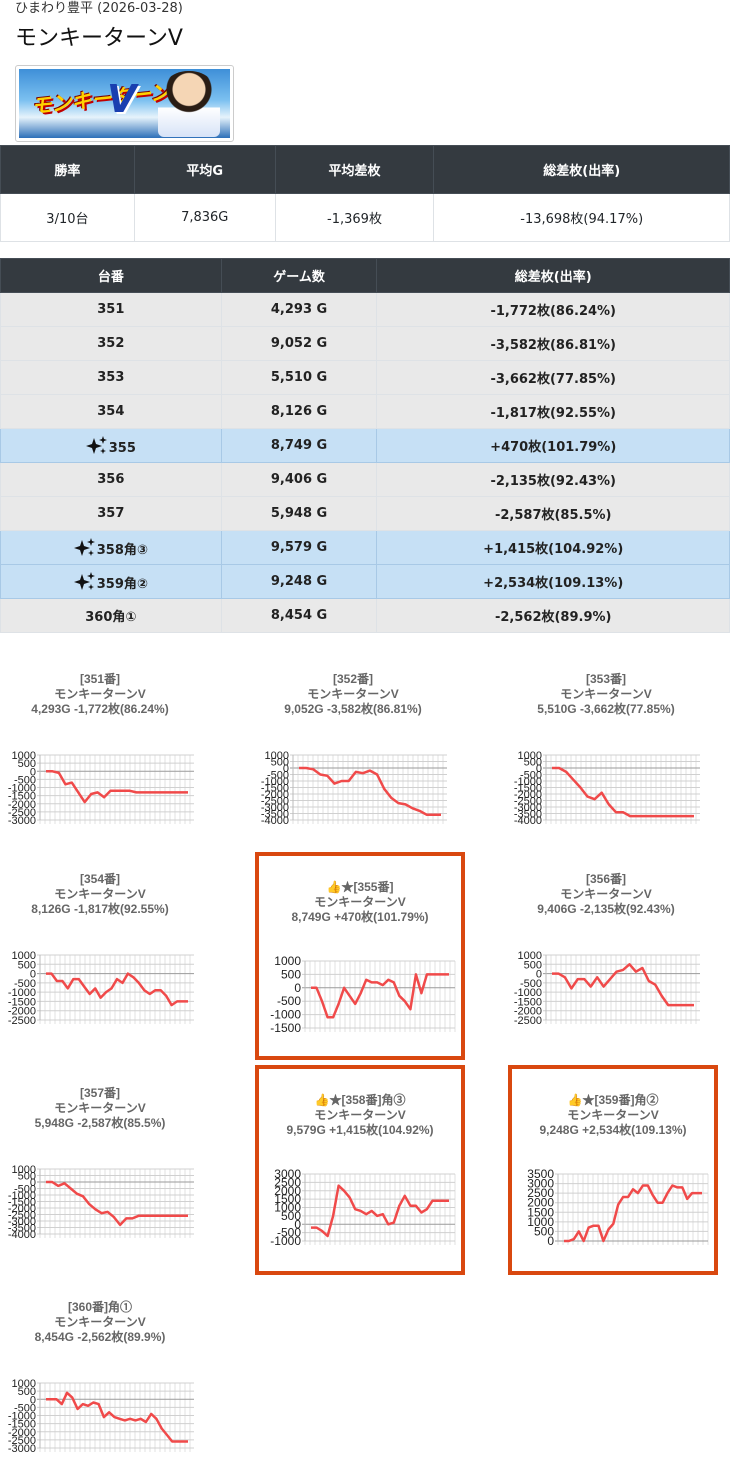 The width and height of the screenshot is (730, 1477). Describe the element at coordinates (299, 309) in the screenshot. I see `machine-games: 4,293 G` at that location.